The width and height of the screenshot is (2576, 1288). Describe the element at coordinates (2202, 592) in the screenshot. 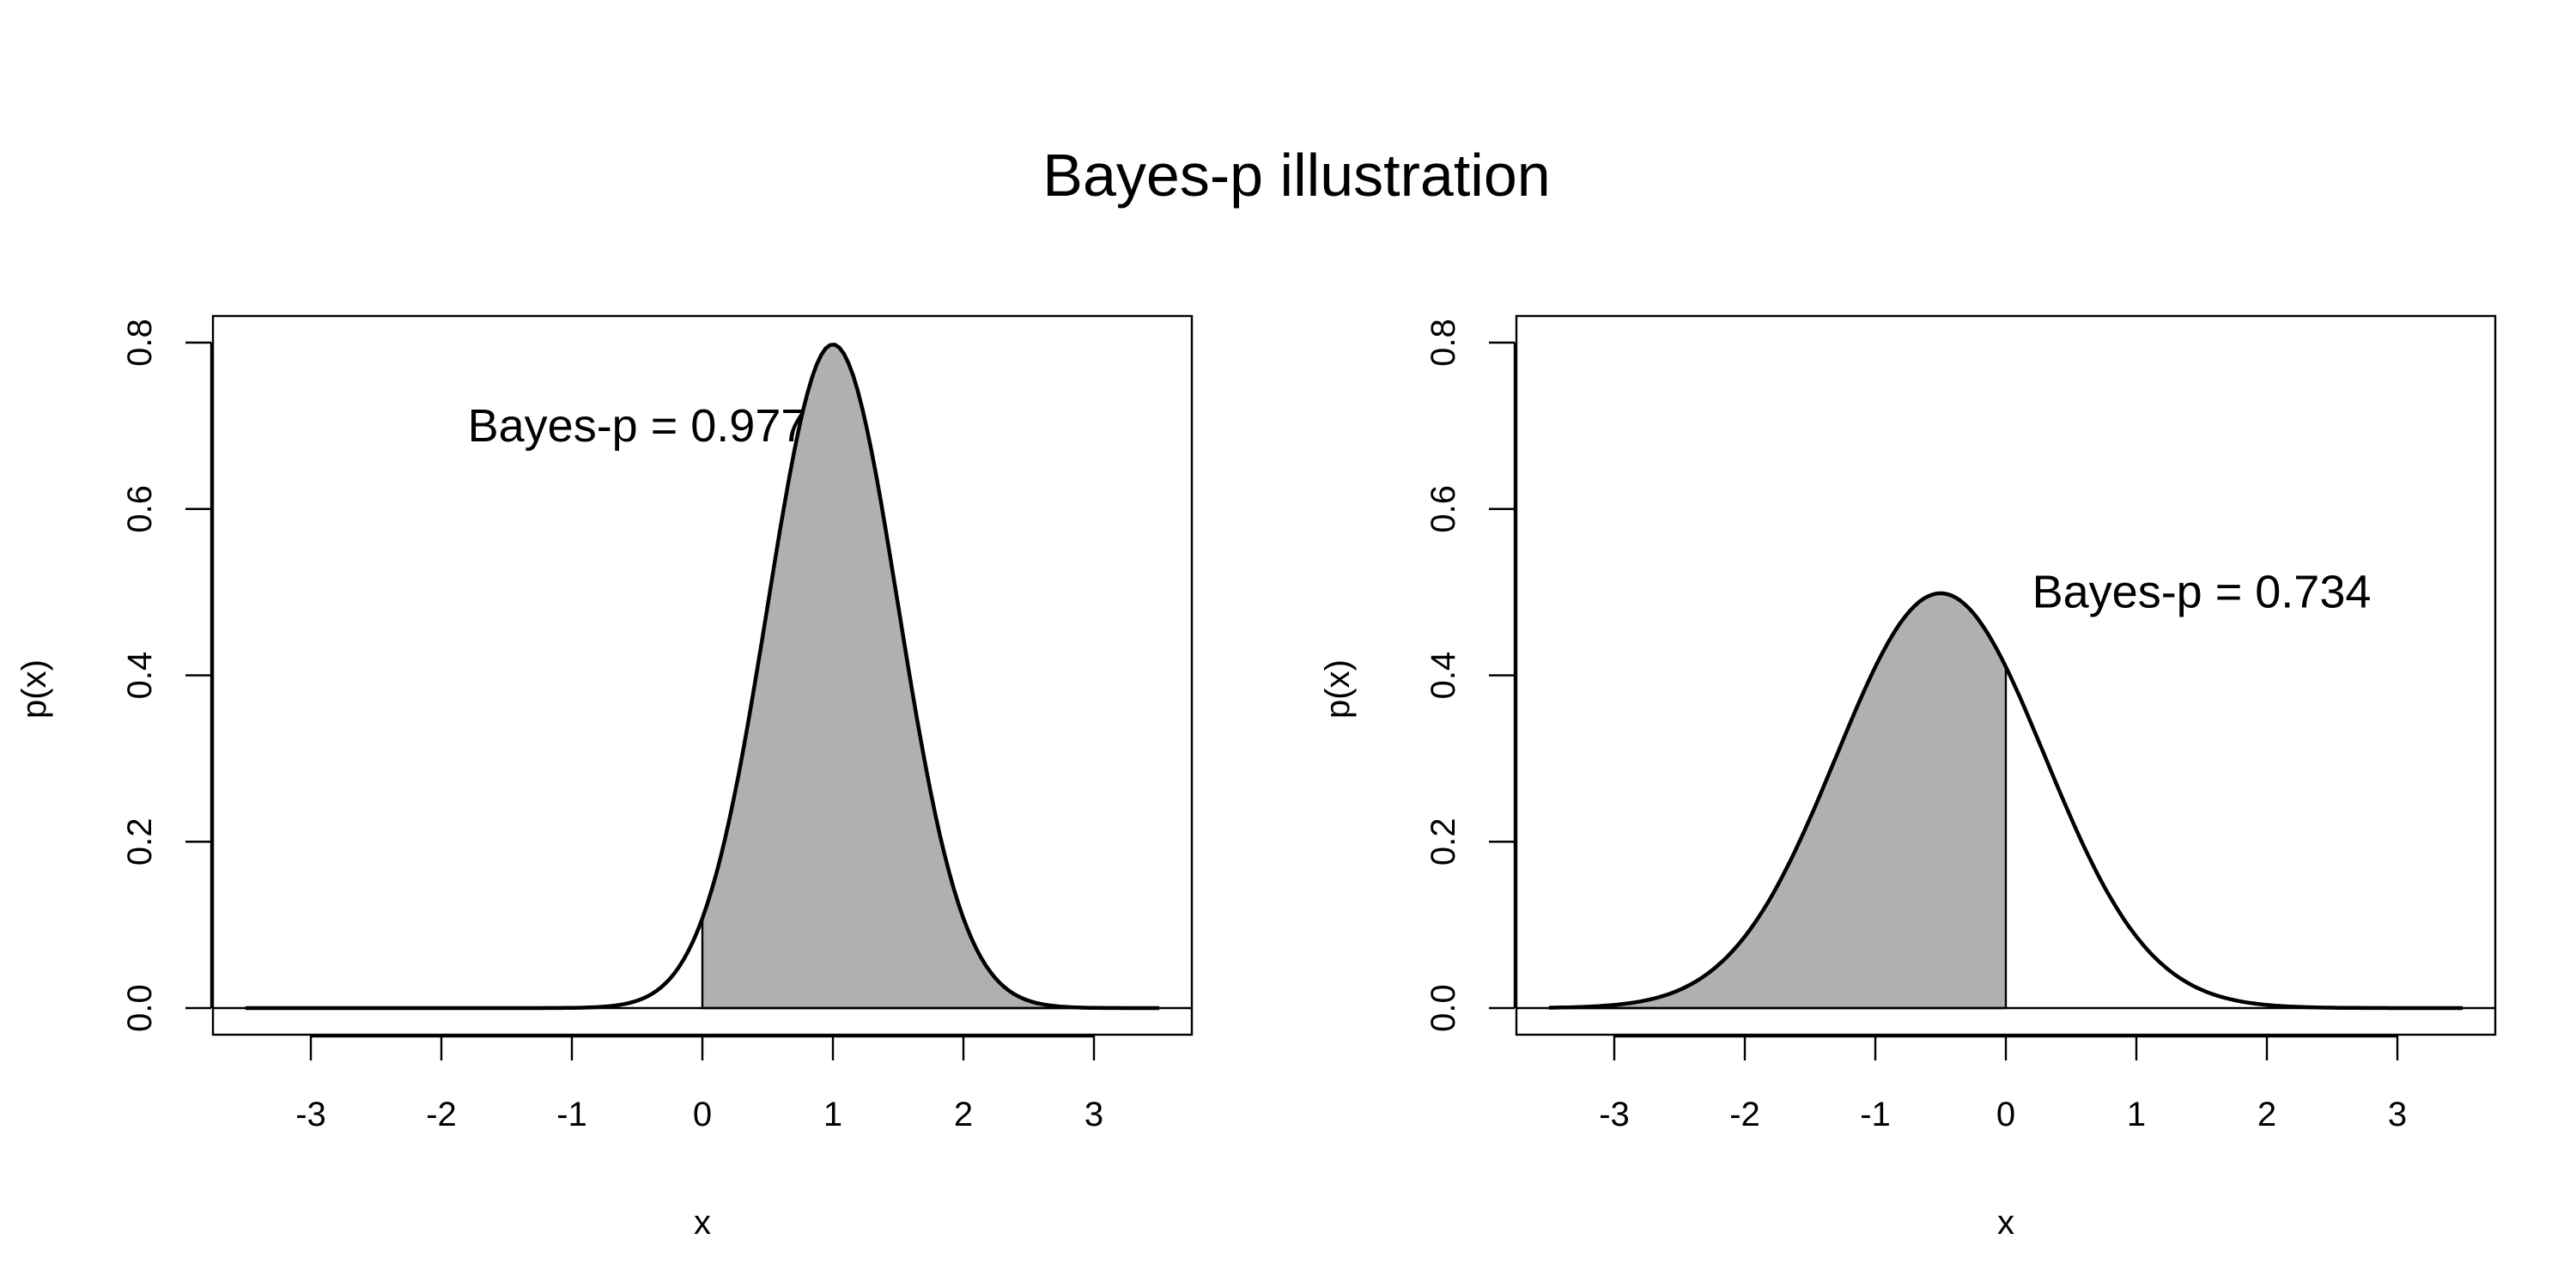

I see `bayes-p-annotation: Bayes-p = 0.734` at that location.